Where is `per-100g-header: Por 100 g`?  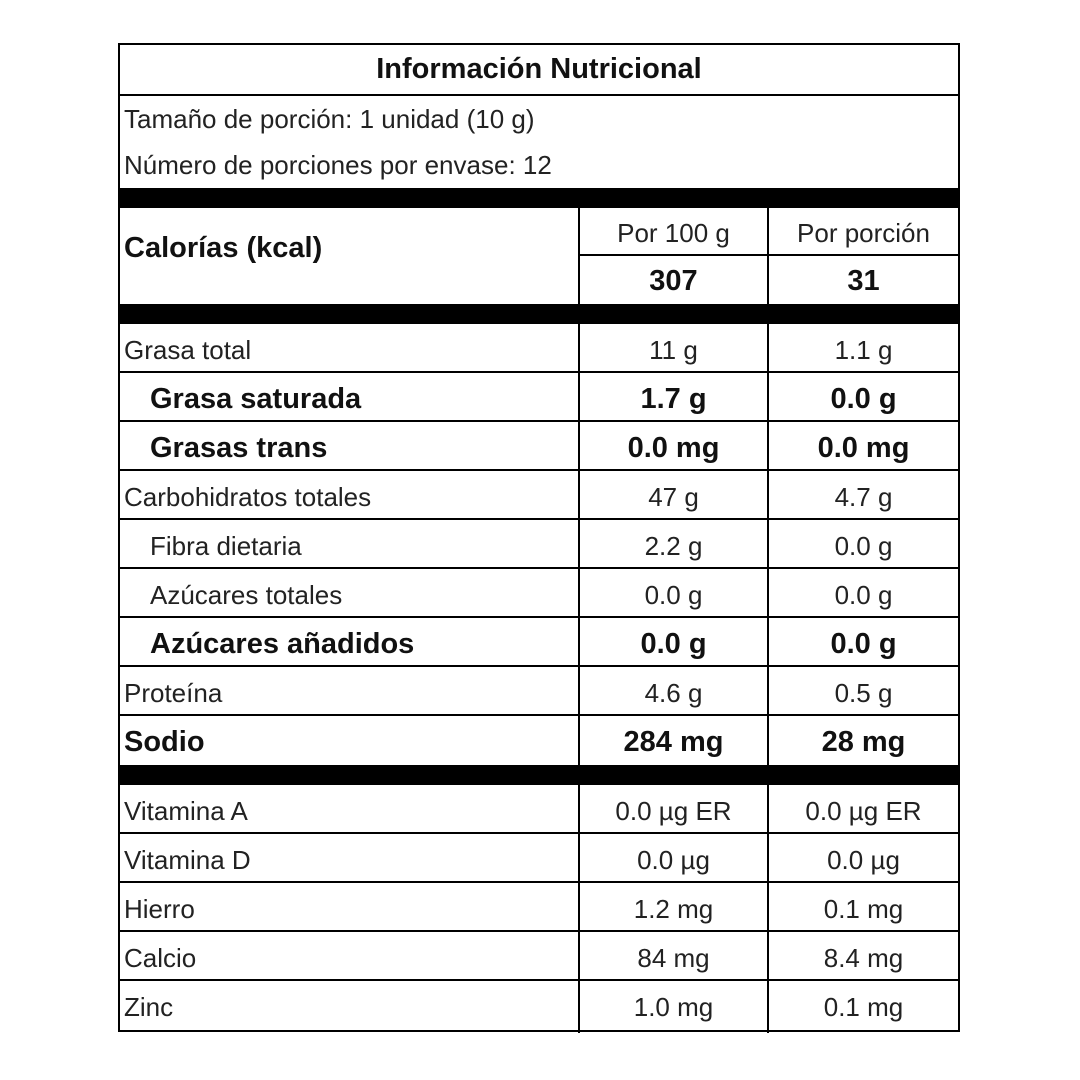
per-100g-header: Por 100 g is located at coordinates (673, 232).